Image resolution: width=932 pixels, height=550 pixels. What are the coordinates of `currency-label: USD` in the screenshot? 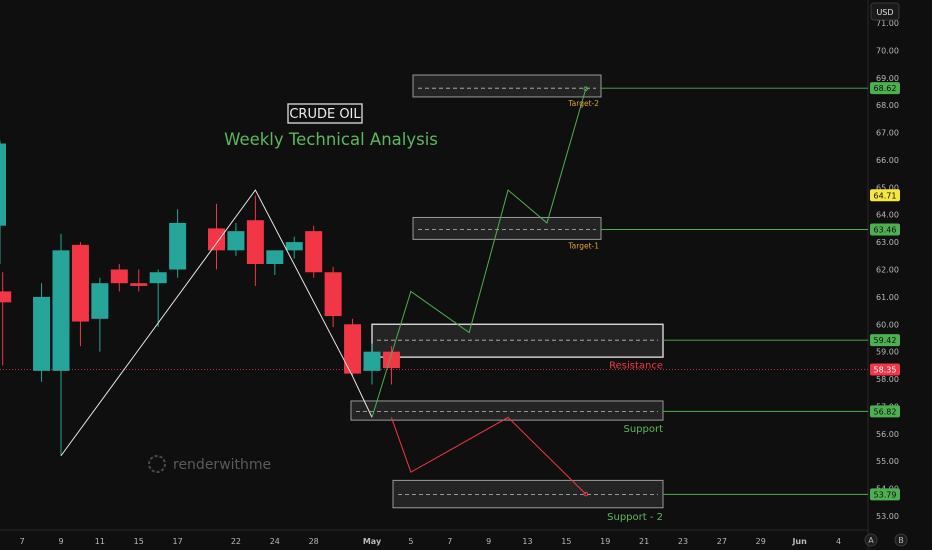 It's located at (884, 12).